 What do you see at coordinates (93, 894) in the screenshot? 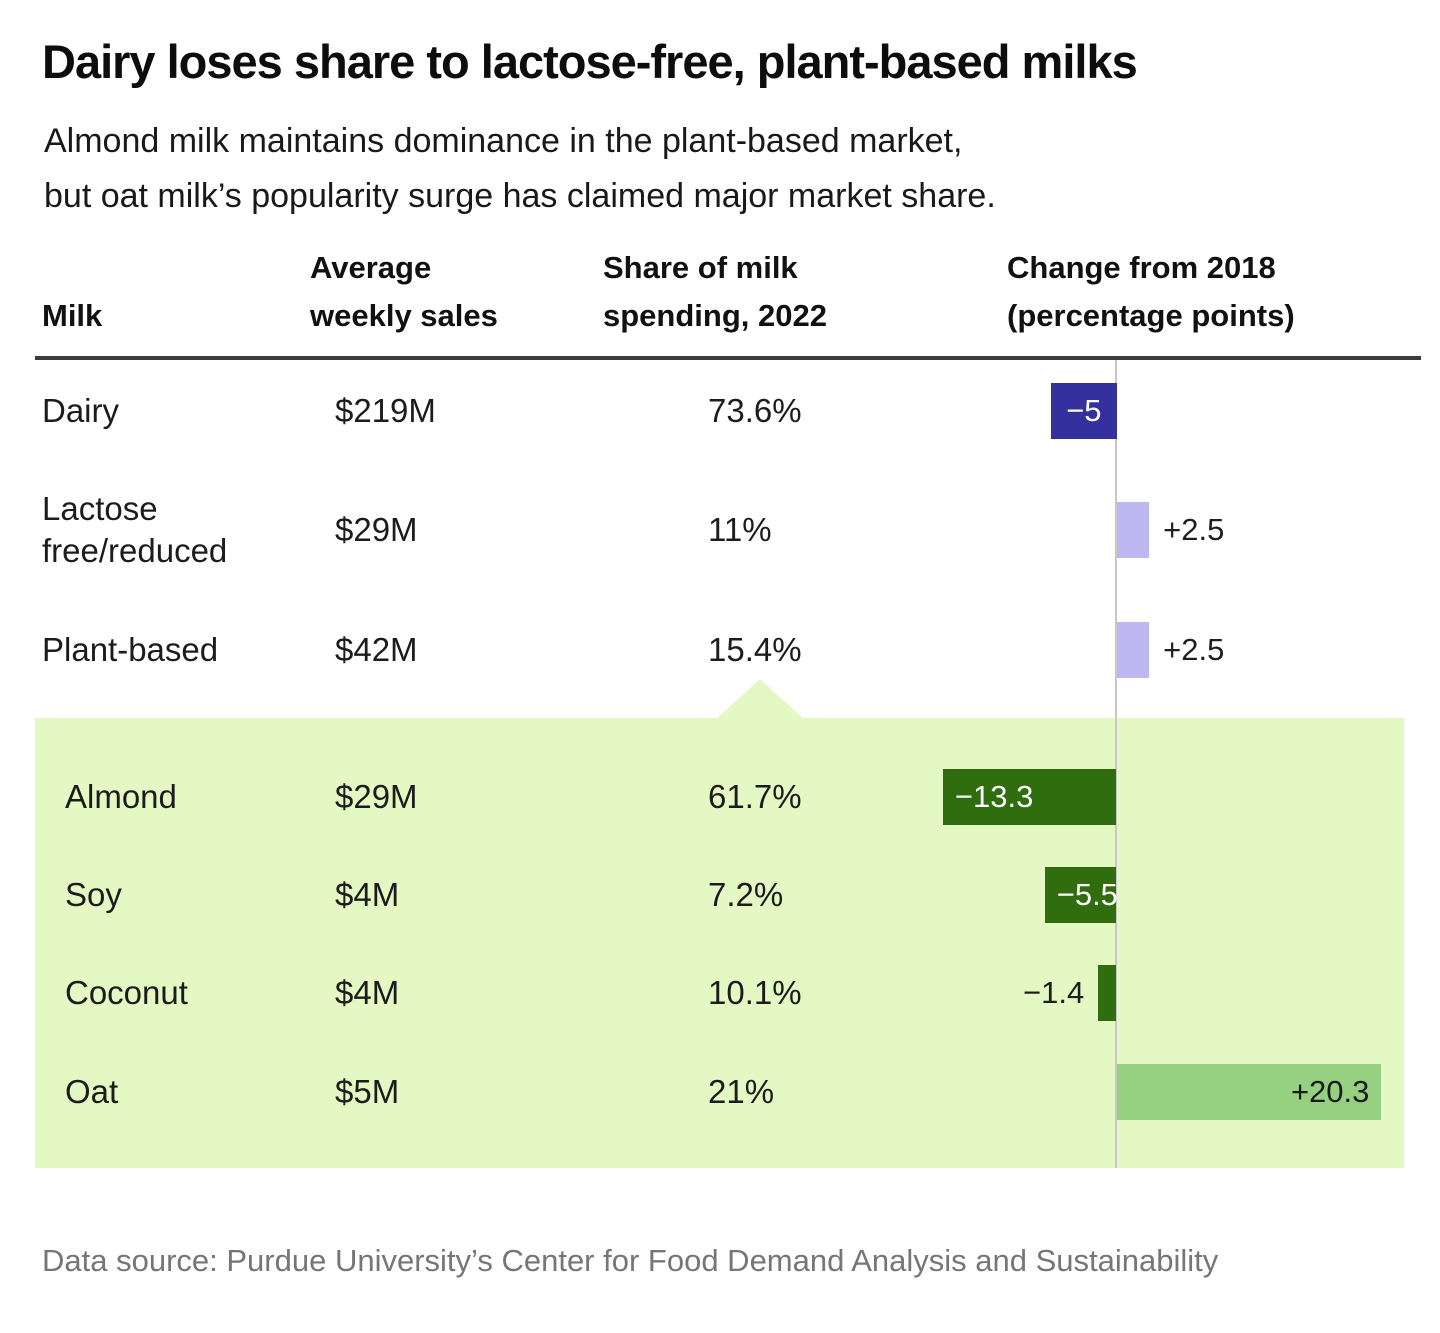
I see `row-label-soy: Soy` at bounding box center [93, 894].